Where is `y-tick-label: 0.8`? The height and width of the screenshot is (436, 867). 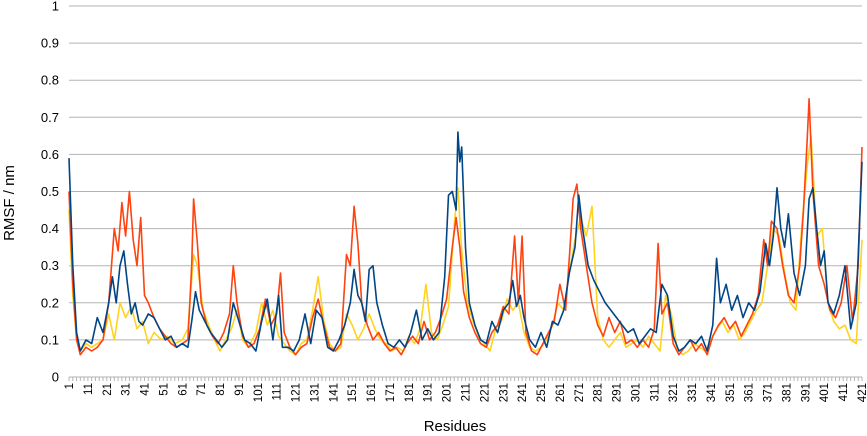
y-tick-label: 0.8 is located at coordinates (50, 80).